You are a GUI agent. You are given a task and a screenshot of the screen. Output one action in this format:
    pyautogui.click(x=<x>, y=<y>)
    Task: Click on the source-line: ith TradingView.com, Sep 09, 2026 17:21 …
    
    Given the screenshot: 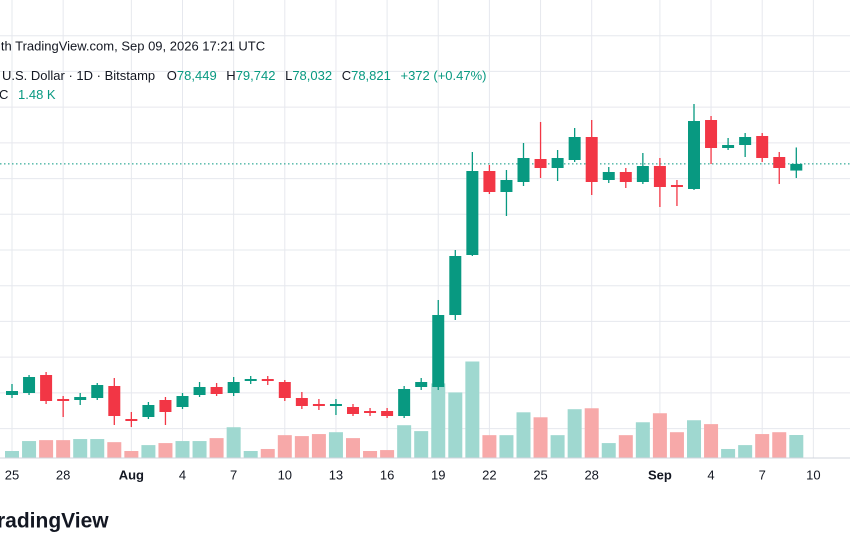 What is the action you would take?
    pyautogui.click(x=132, y=45)
    